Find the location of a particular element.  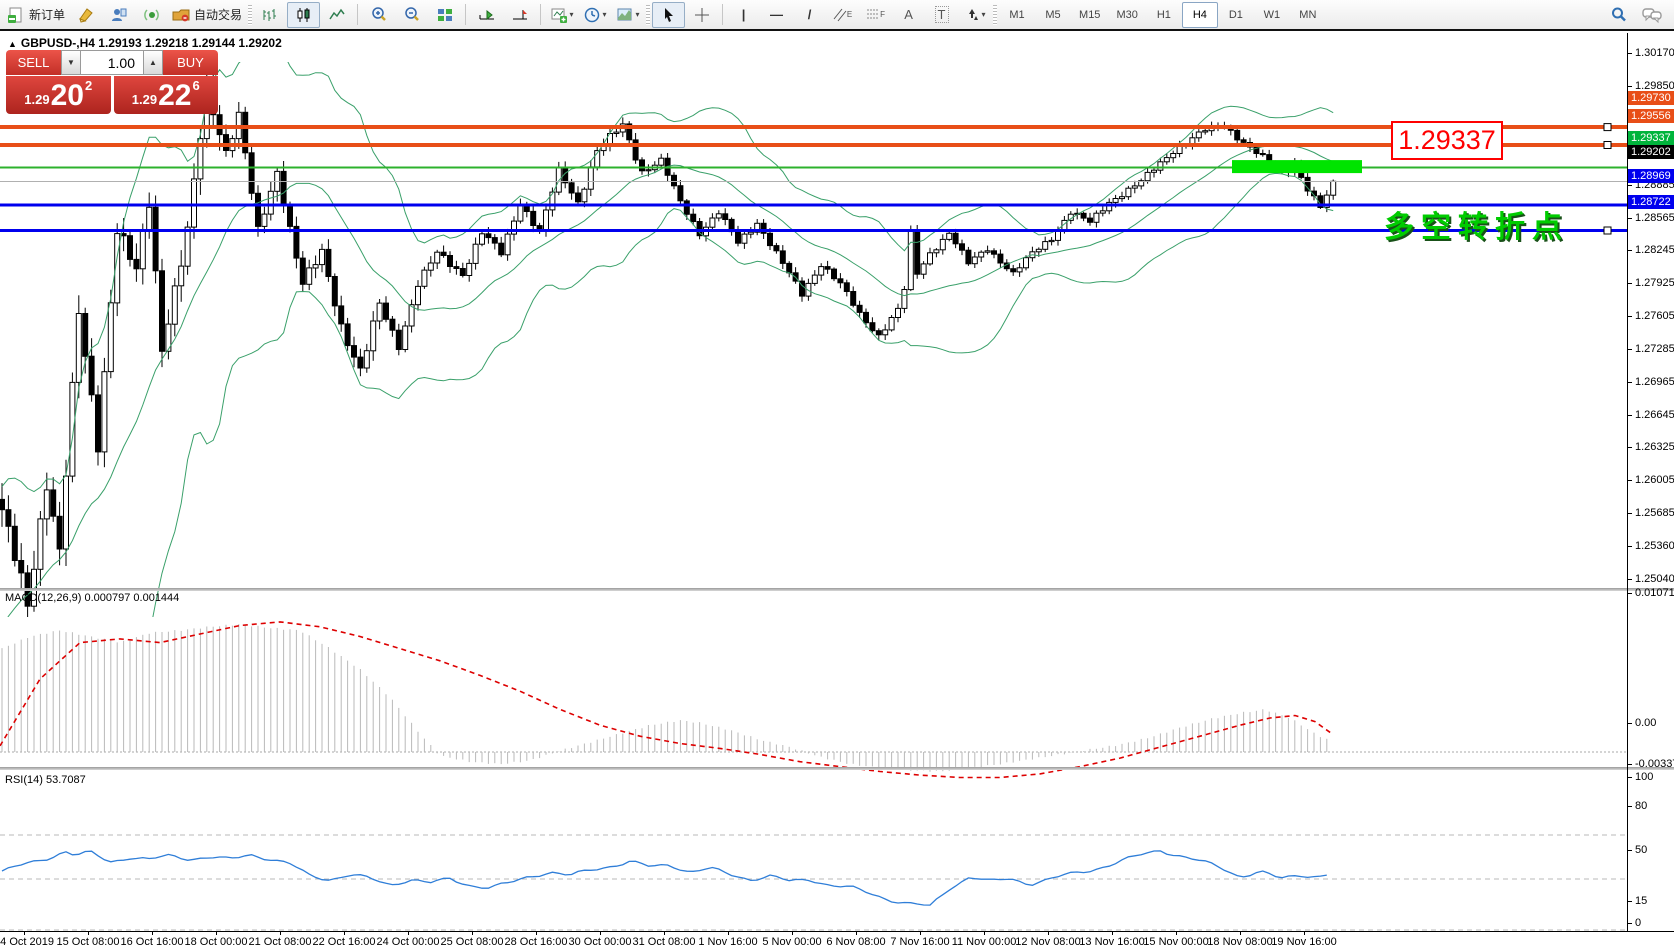

time-axis-label: 22 Oct 16:00 is located at coordinates (344, 942).